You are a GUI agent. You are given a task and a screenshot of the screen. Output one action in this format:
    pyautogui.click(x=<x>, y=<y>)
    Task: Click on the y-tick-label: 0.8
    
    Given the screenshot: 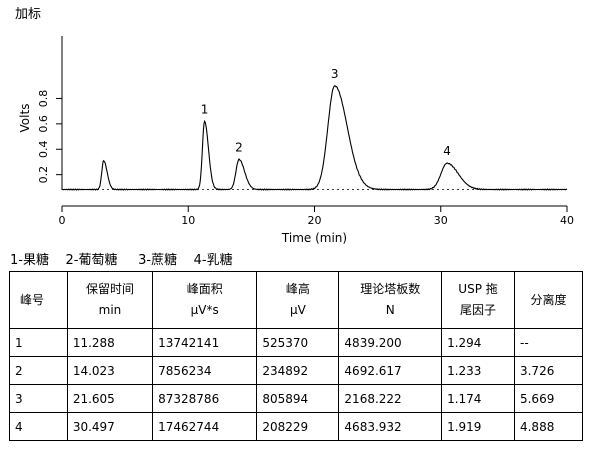 What is the action you would take?
    pyautogui.click(x=43, y=99)
    